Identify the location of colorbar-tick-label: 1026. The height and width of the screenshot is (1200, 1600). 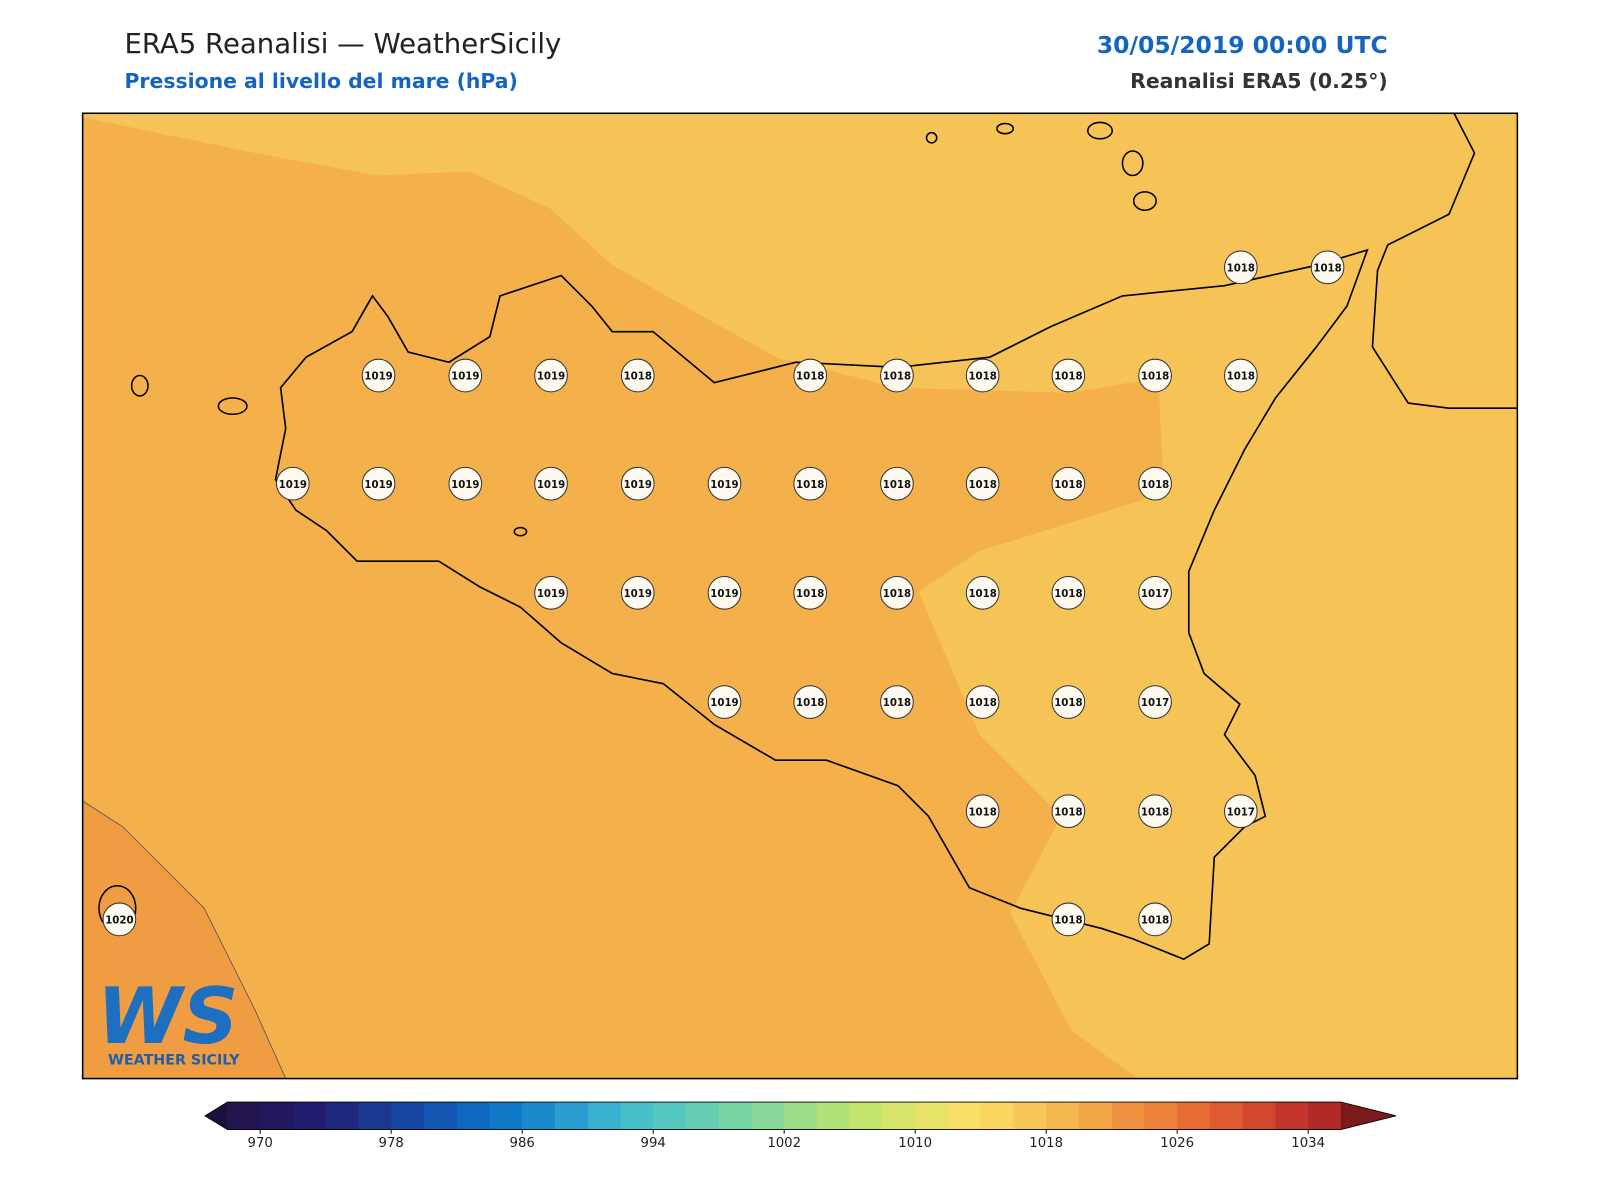
(1177, 1143).